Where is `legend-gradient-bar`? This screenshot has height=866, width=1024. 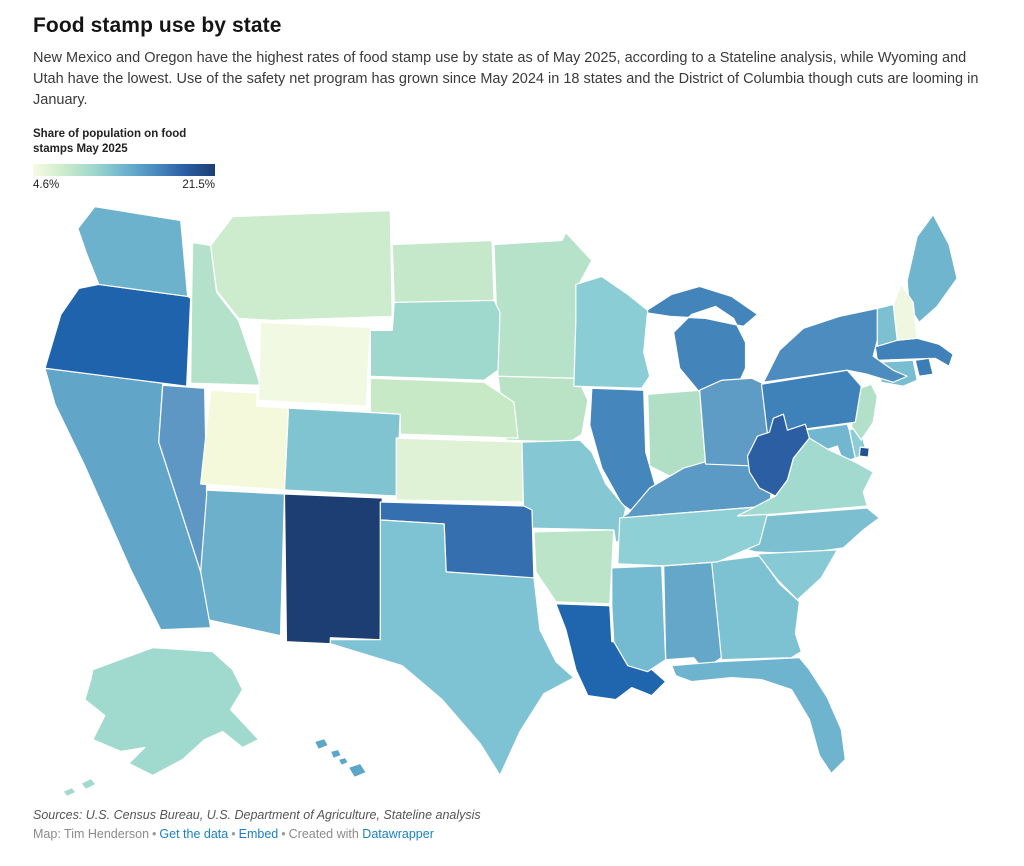
legend-gradient-bar is located at coordinates (124, 169).